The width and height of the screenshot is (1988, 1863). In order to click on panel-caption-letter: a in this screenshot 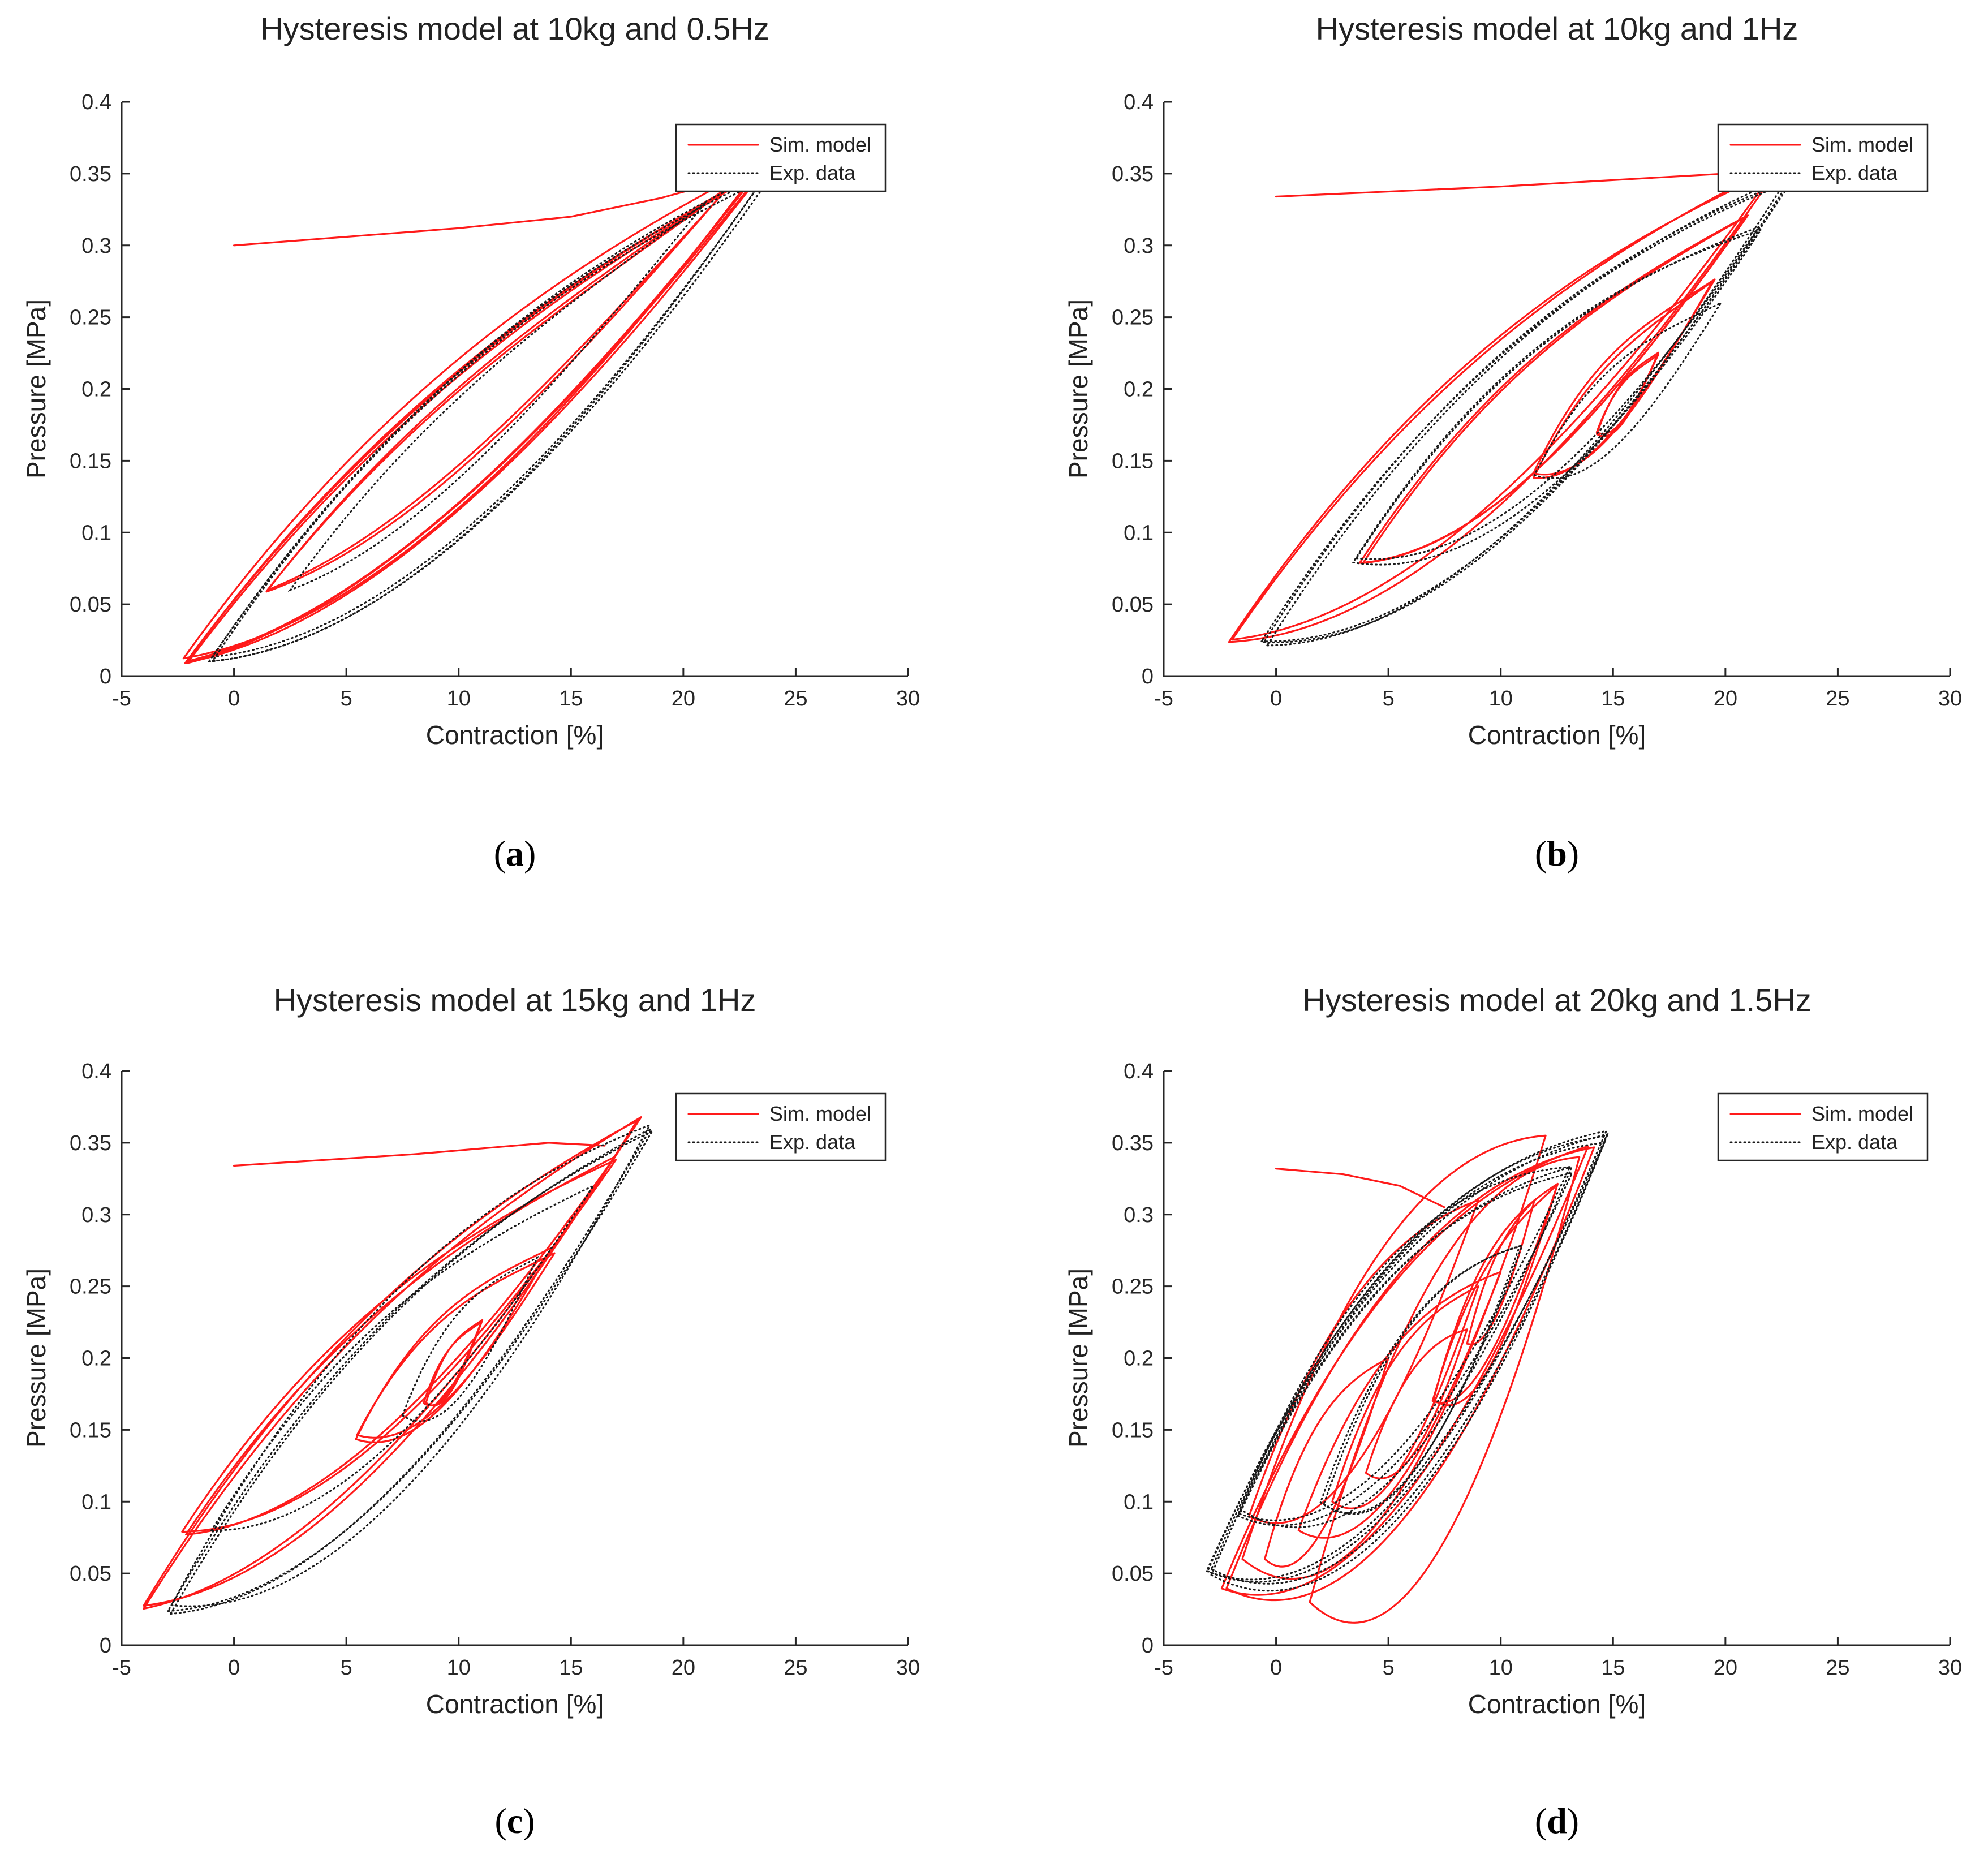, I will do `click(515, 853)`.